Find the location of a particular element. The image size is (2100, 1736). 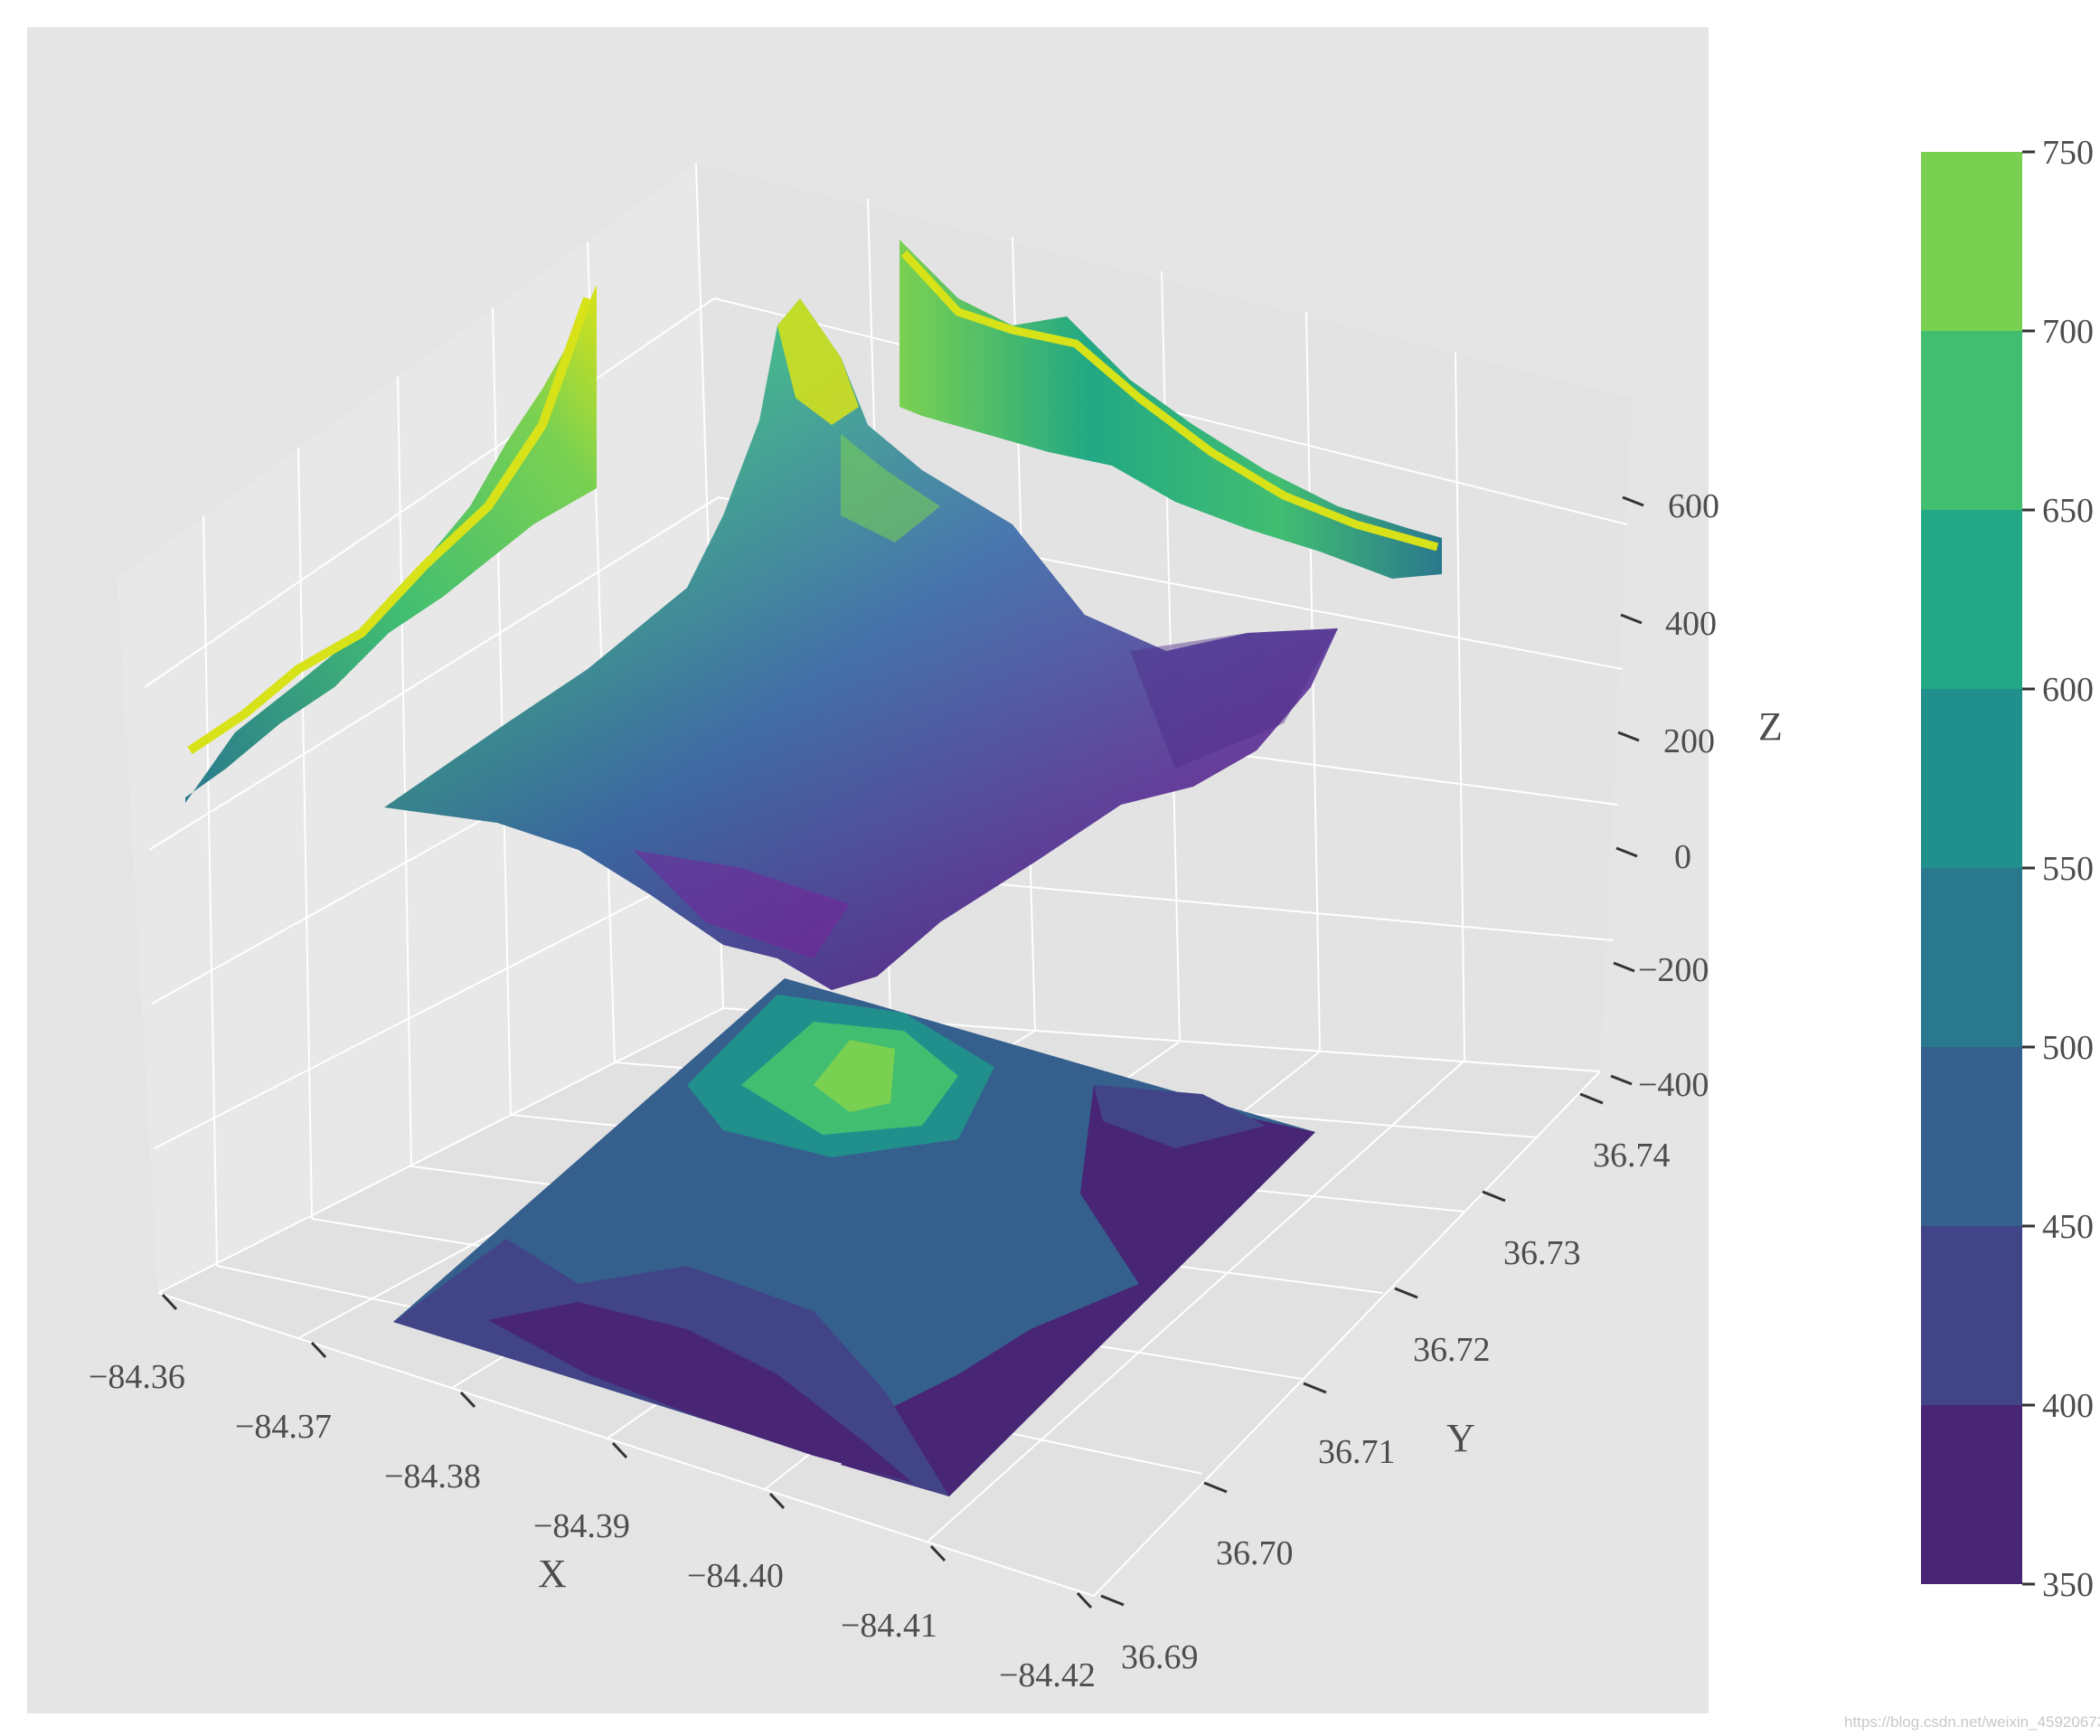

z-tick-label: 600 is located at coordinates (1693, 506).